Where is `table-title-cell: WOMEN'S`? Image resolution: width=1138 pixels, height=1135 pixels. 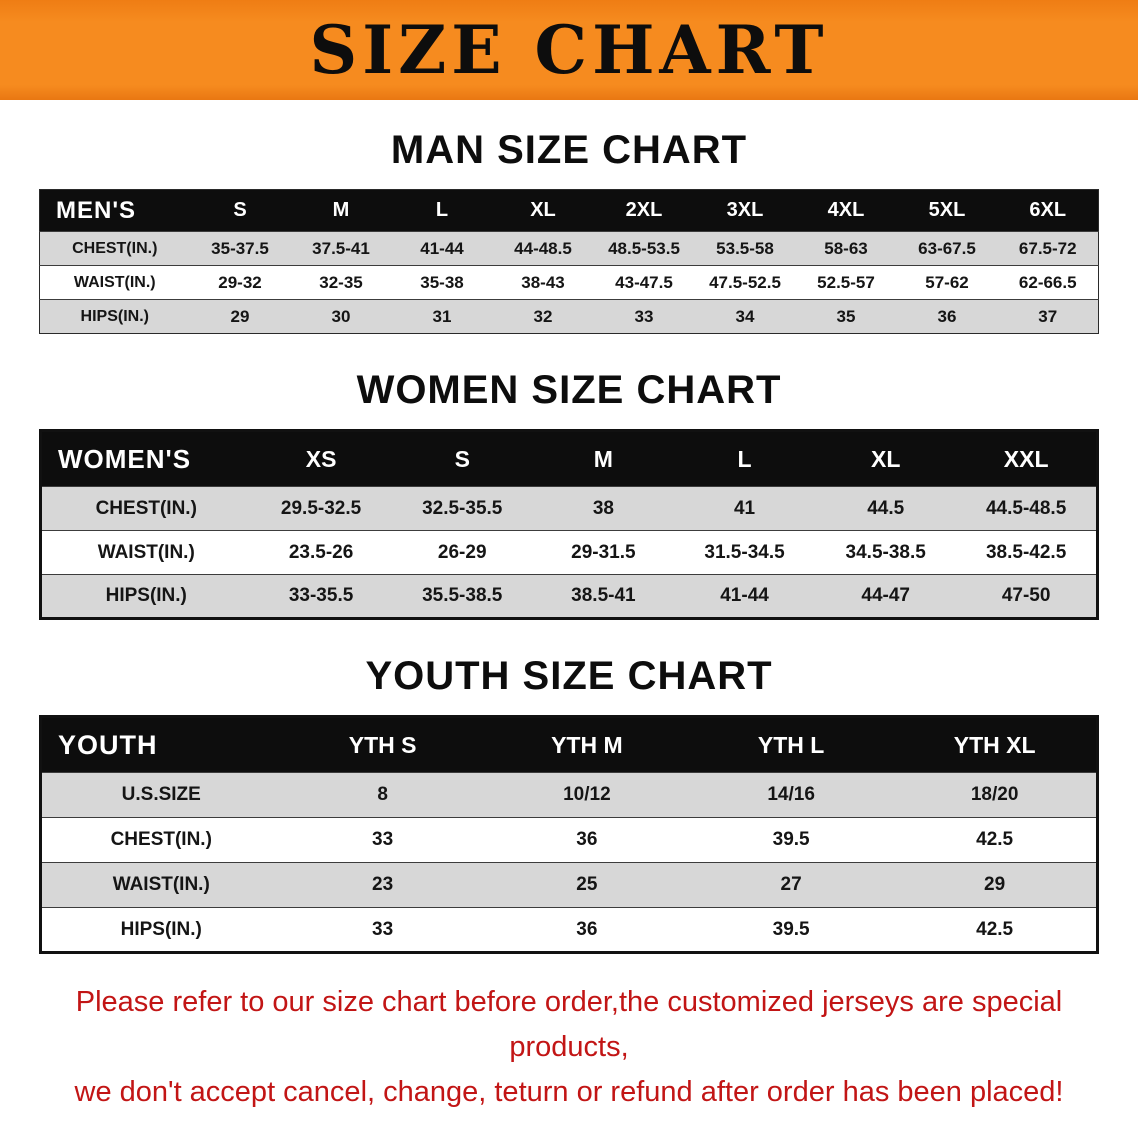 table-title-cell: WOMEN'S is located at coordinates (145, 458).